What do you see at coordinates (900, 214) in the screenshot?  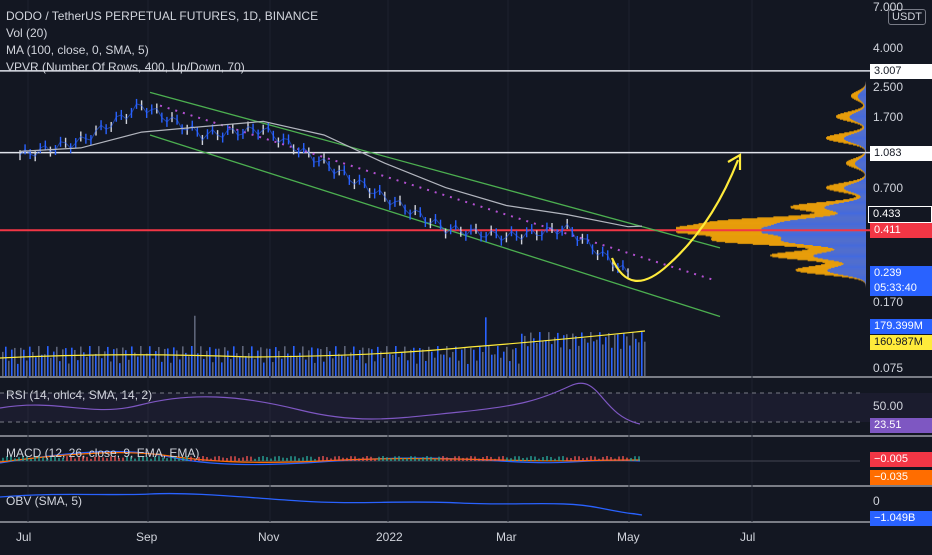 I see `ma-price-tag: 0.433` at bounding box center [900, 214].